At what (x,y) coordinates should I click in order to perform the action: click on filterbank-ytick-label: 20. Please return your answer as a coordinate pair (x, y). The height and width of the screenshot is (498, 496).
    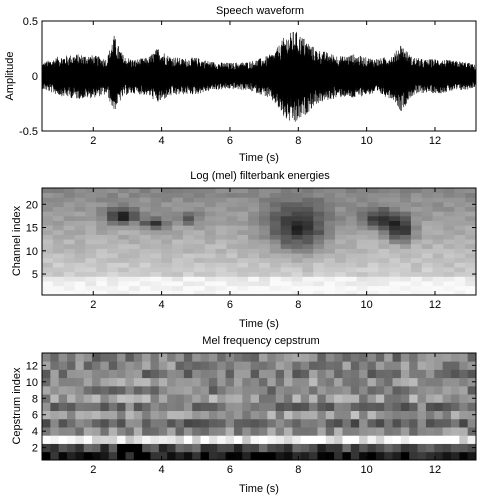
    Looking at the image, I should click on (32, 205).